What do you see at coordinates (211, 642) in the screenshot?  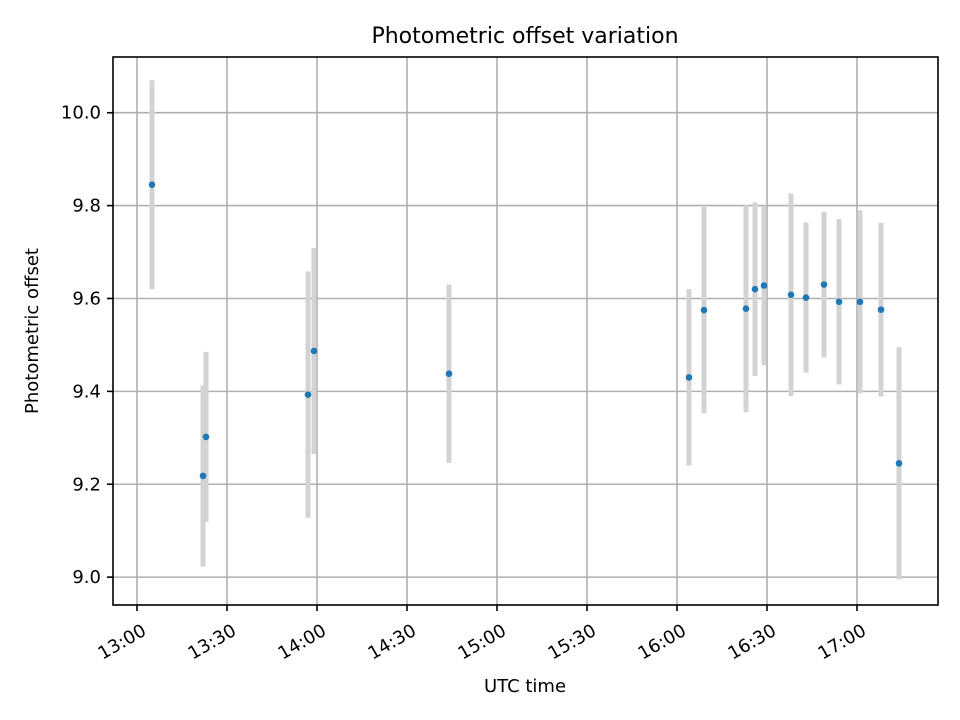 I see `x-tick-label: 13:30` at bounding box center [211, 642].